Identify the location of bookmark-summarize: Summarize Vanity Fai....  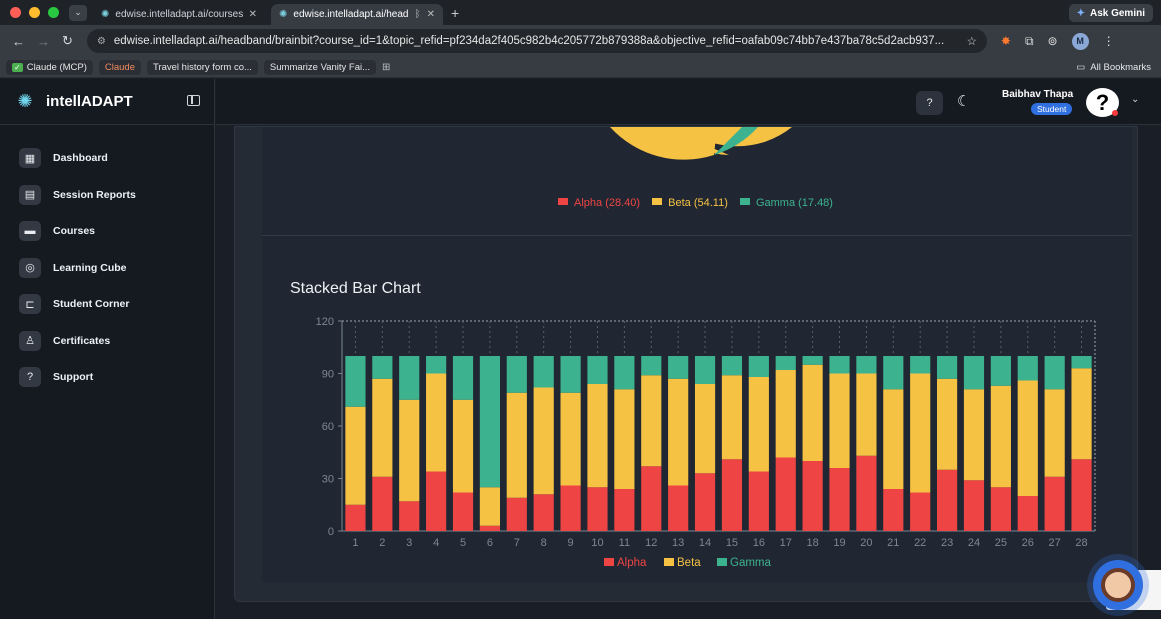
(320, 67).